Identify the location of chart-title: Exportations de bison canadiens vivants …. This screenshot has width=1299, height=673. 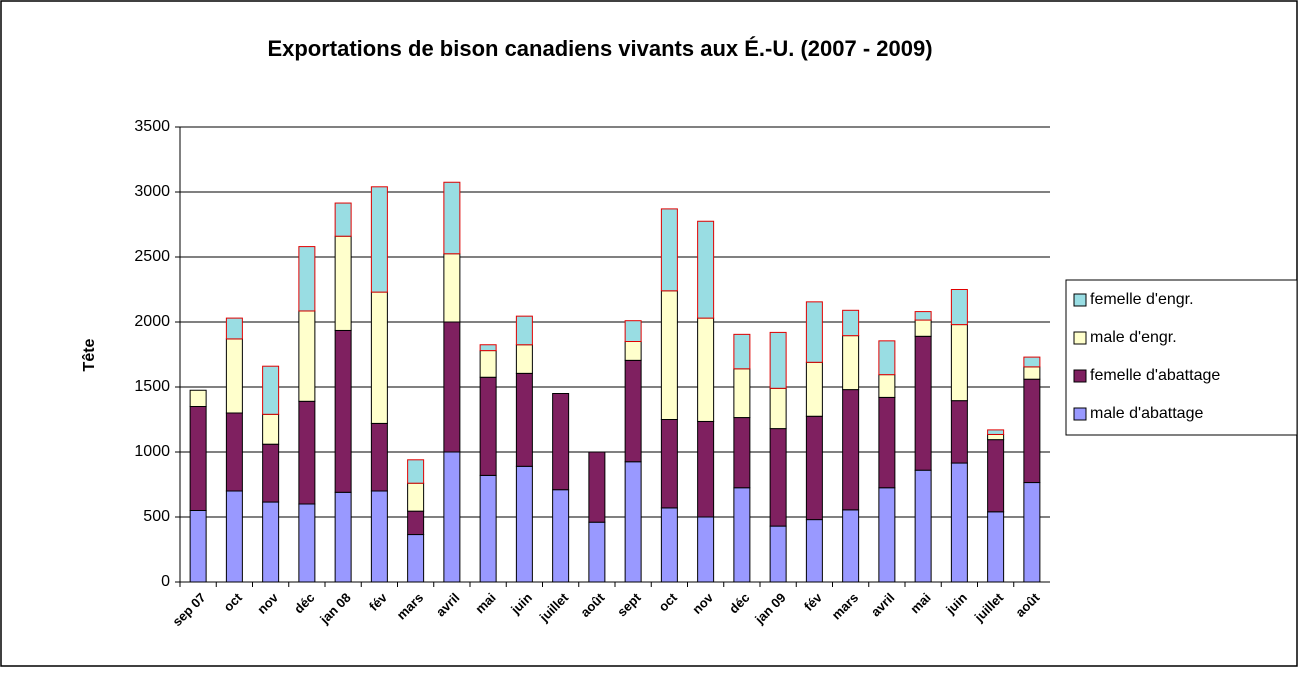
(599, 48).